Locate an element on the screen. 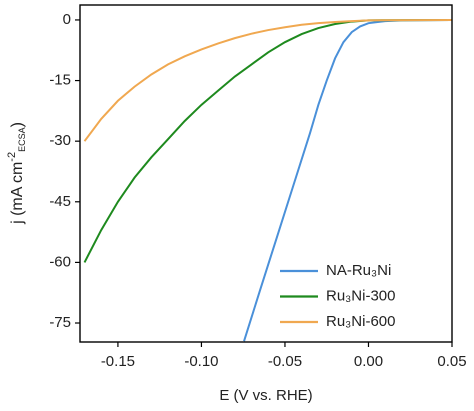 The width and height of the screenshot is (474, 411). x-tick-label: 0.00 is located at coordinates (368, 361).